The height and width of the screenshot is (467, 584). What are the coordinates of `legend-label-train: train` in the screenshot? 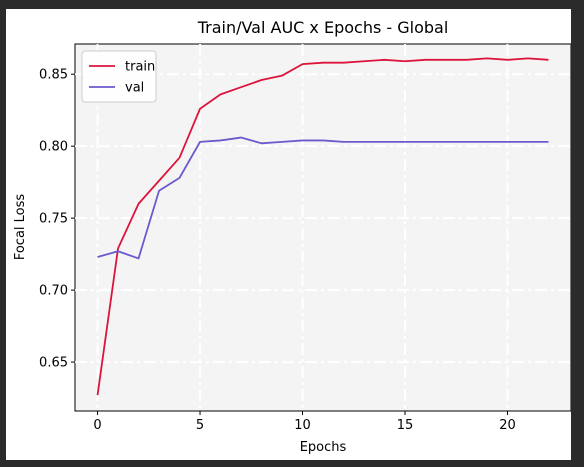 It's located at (140, 67).